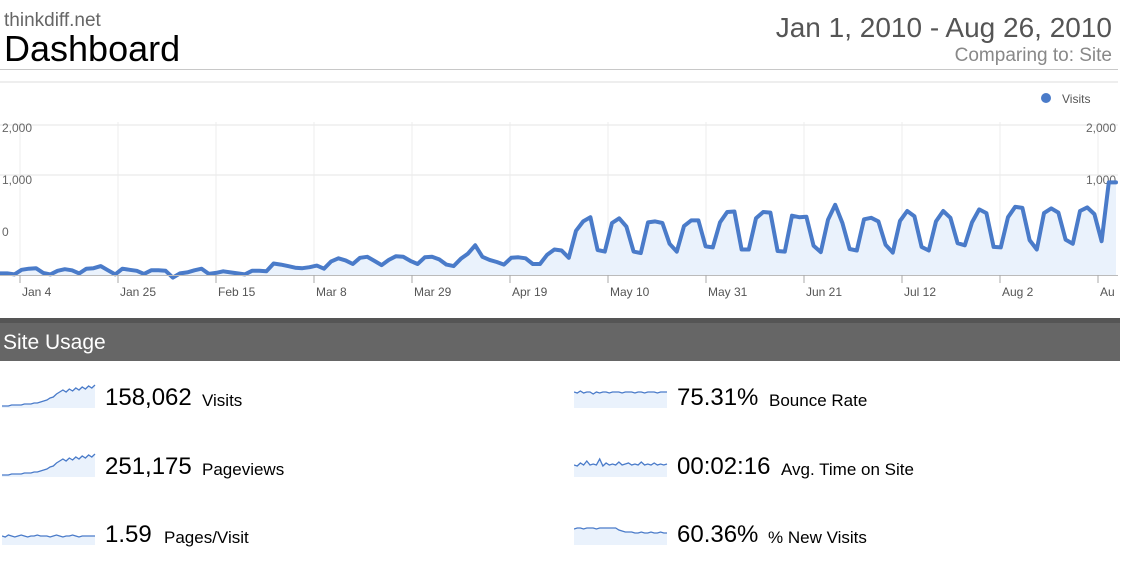 The image size is (1122, 567). I want to click on x-tick-label: Feb 15, so click(237, 292).